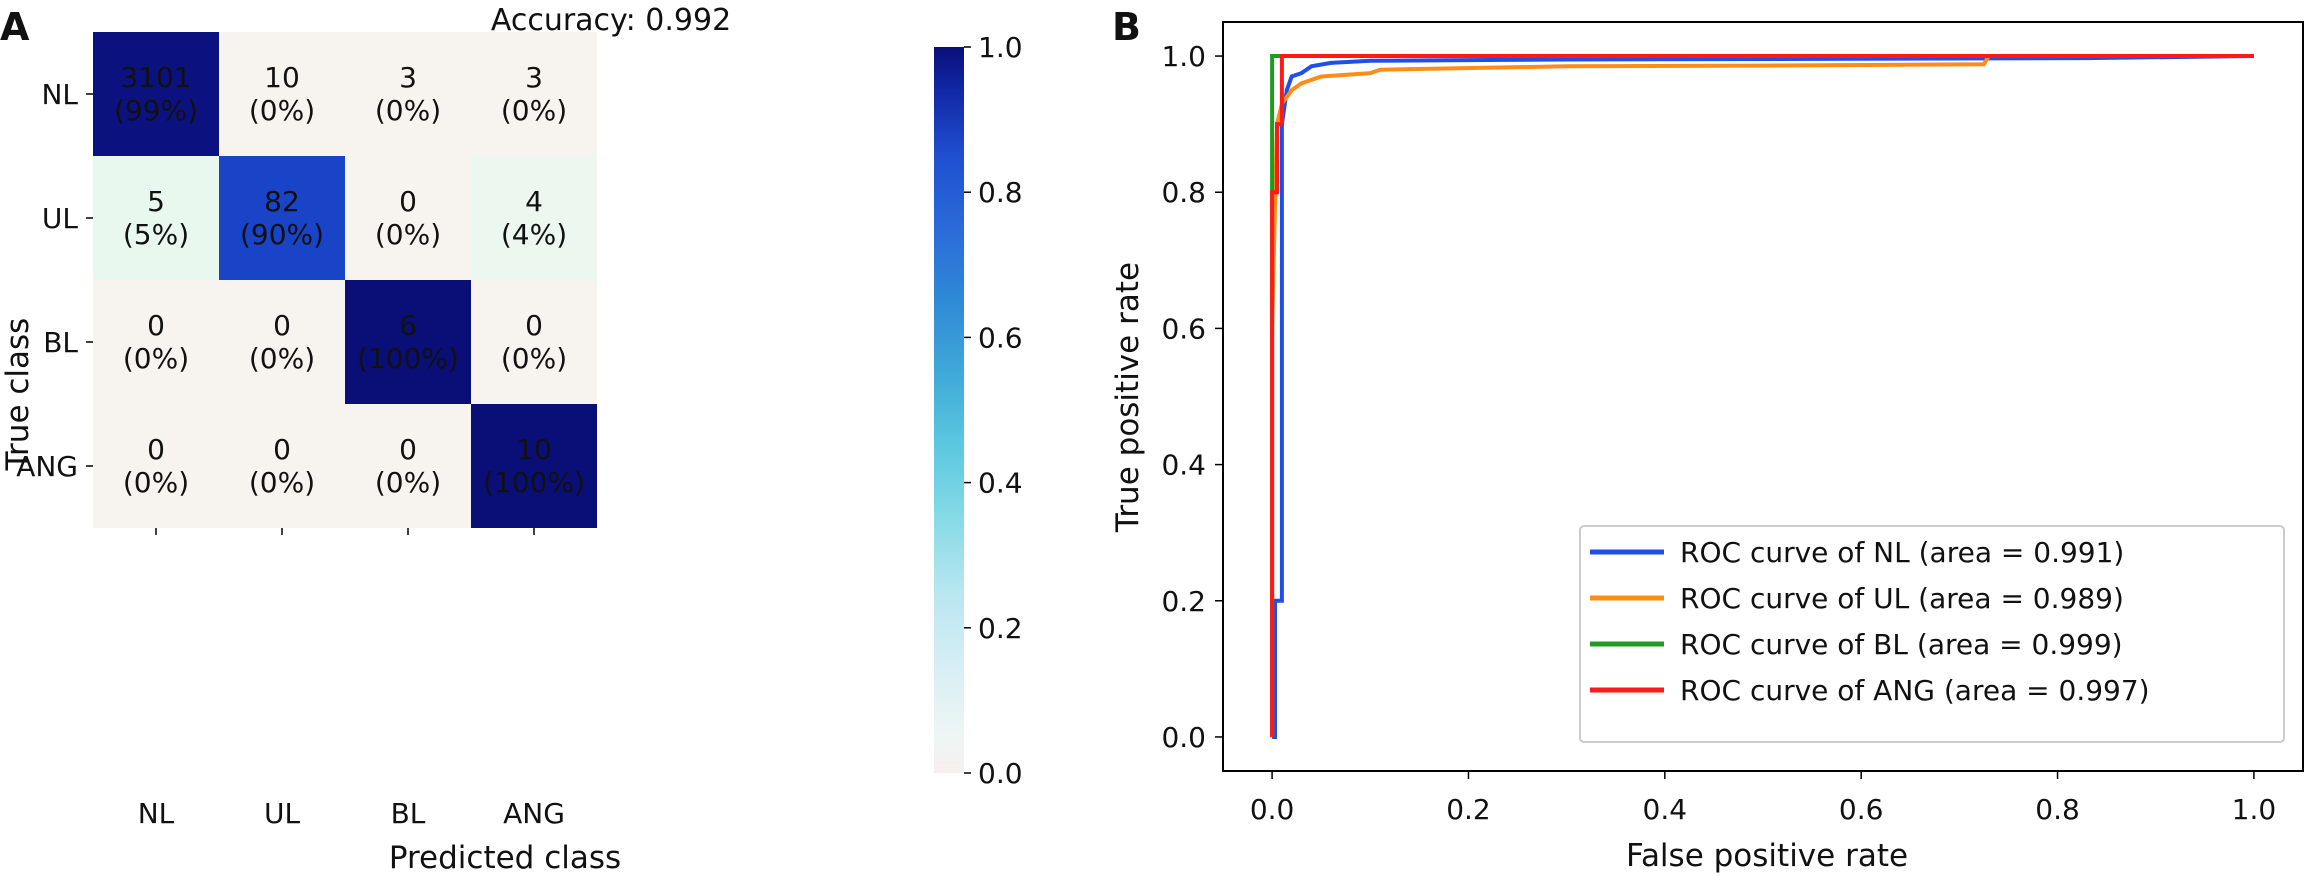  What do you see at coordinates (282, 813) in the screenshot?
I see `cm-x-tick-label: UL` at bounding box center [282, 813].